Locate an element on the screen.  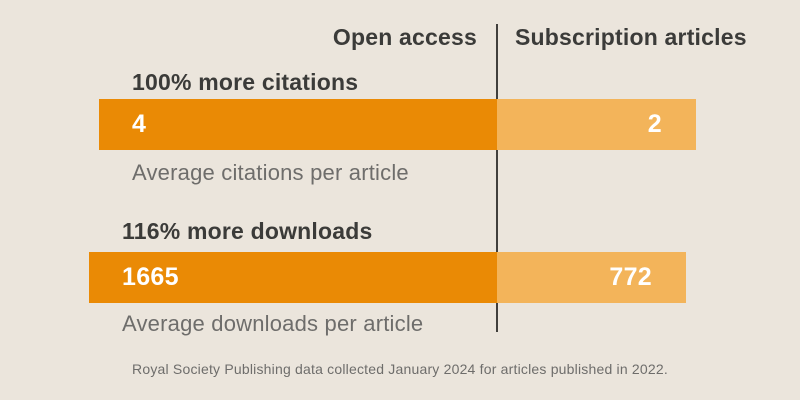
column-header-open-access: Open access is located at coordinates (404, 37).